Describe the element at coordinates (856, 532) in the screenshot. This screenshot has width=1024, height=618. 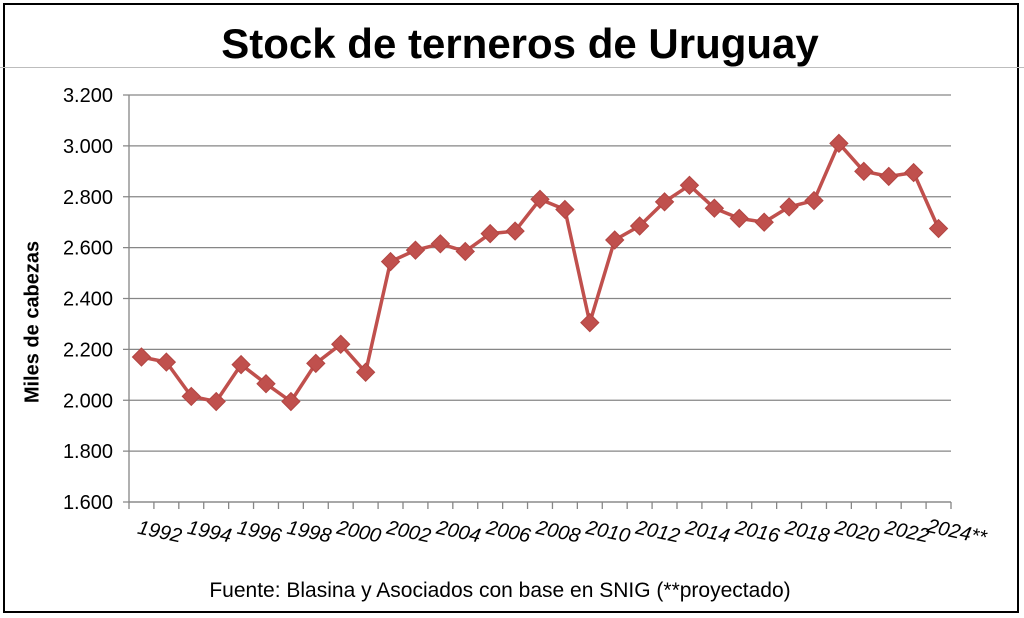
I see `x-tick-label: 2020` at that location.